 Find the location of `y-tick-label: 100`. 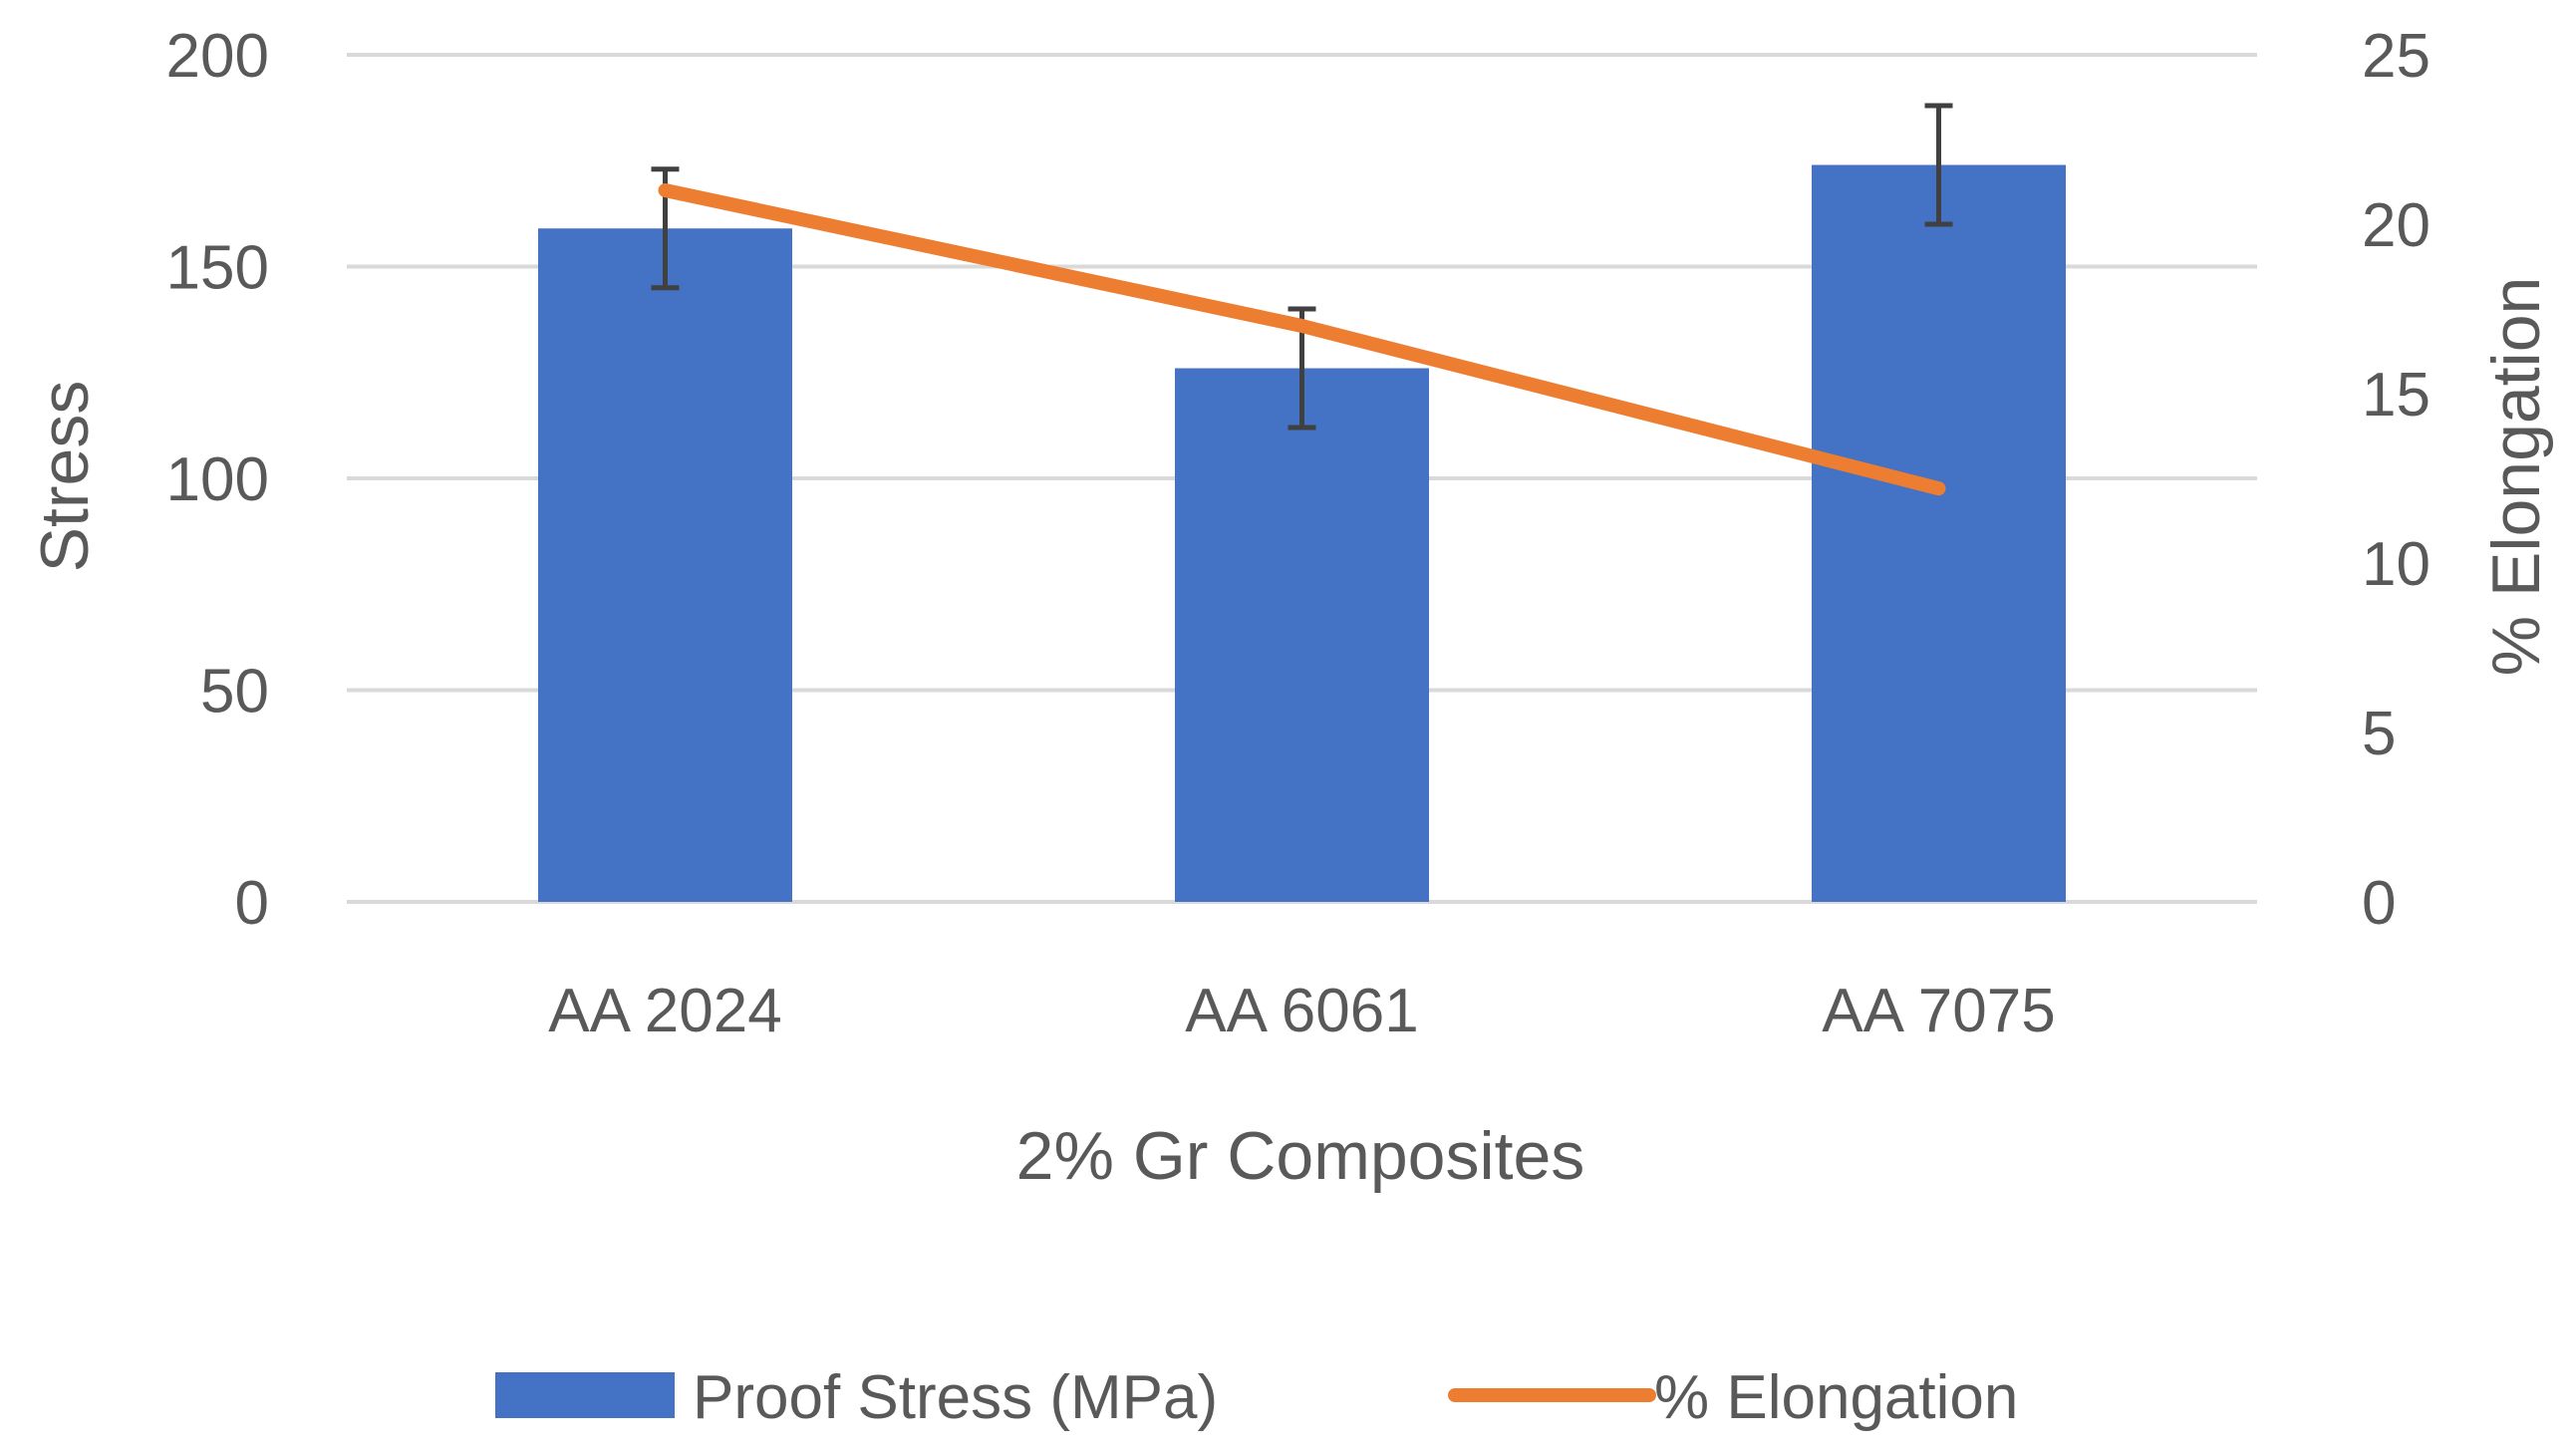

y-tick-label: 100 is located at coordinates (217, 479).